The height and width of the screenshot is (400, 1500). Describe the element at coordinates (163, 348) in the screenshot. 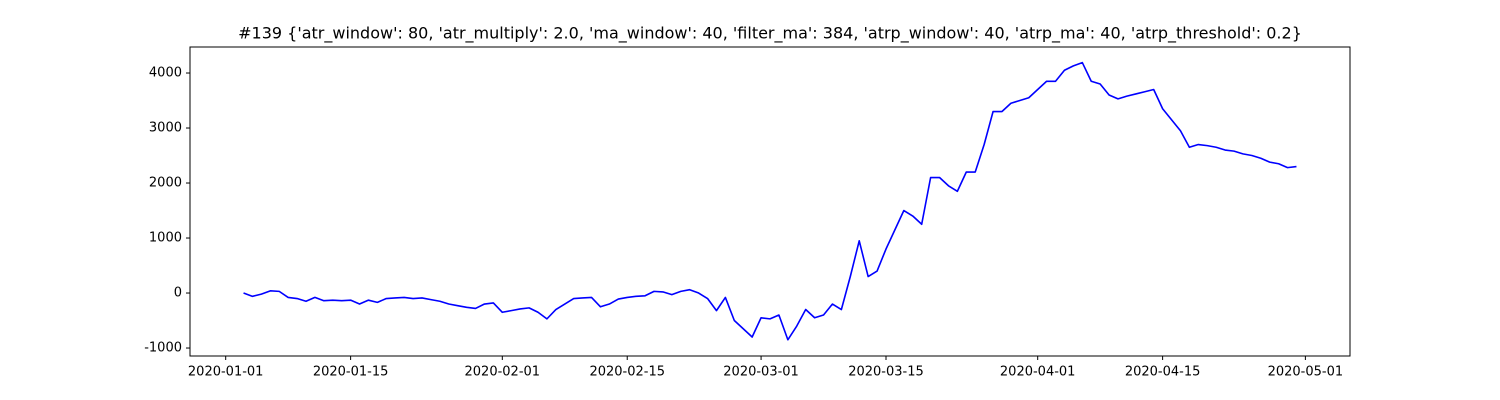

I see `y-tick-label: -1000` at that location.